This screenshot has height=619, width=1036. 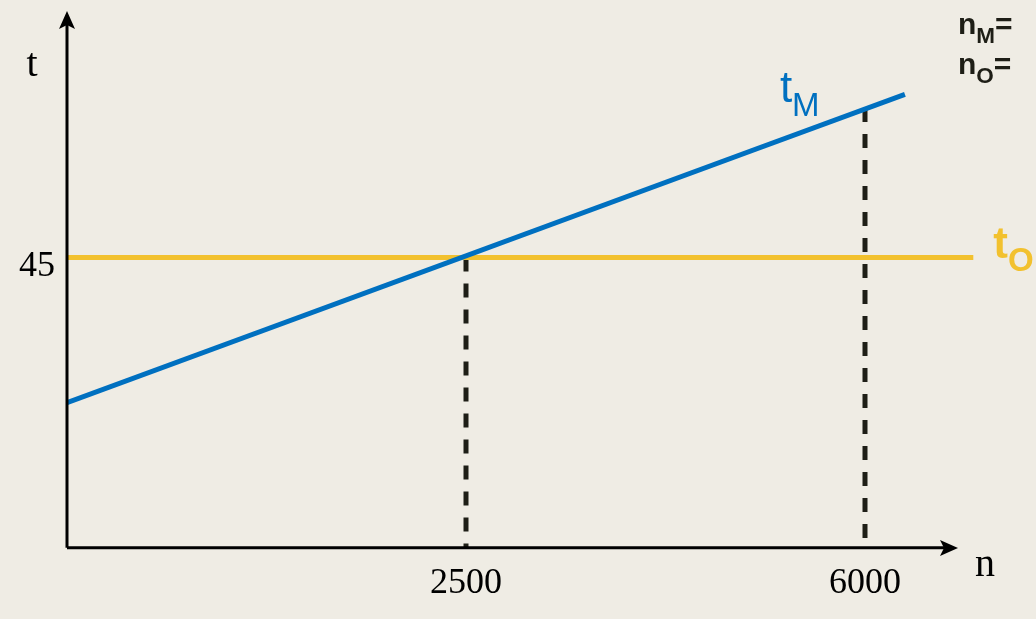 What do you see at coordinates (985, 562) in the screenshot?
I see `x-axis-title: n` at bounding box center [985, 562].